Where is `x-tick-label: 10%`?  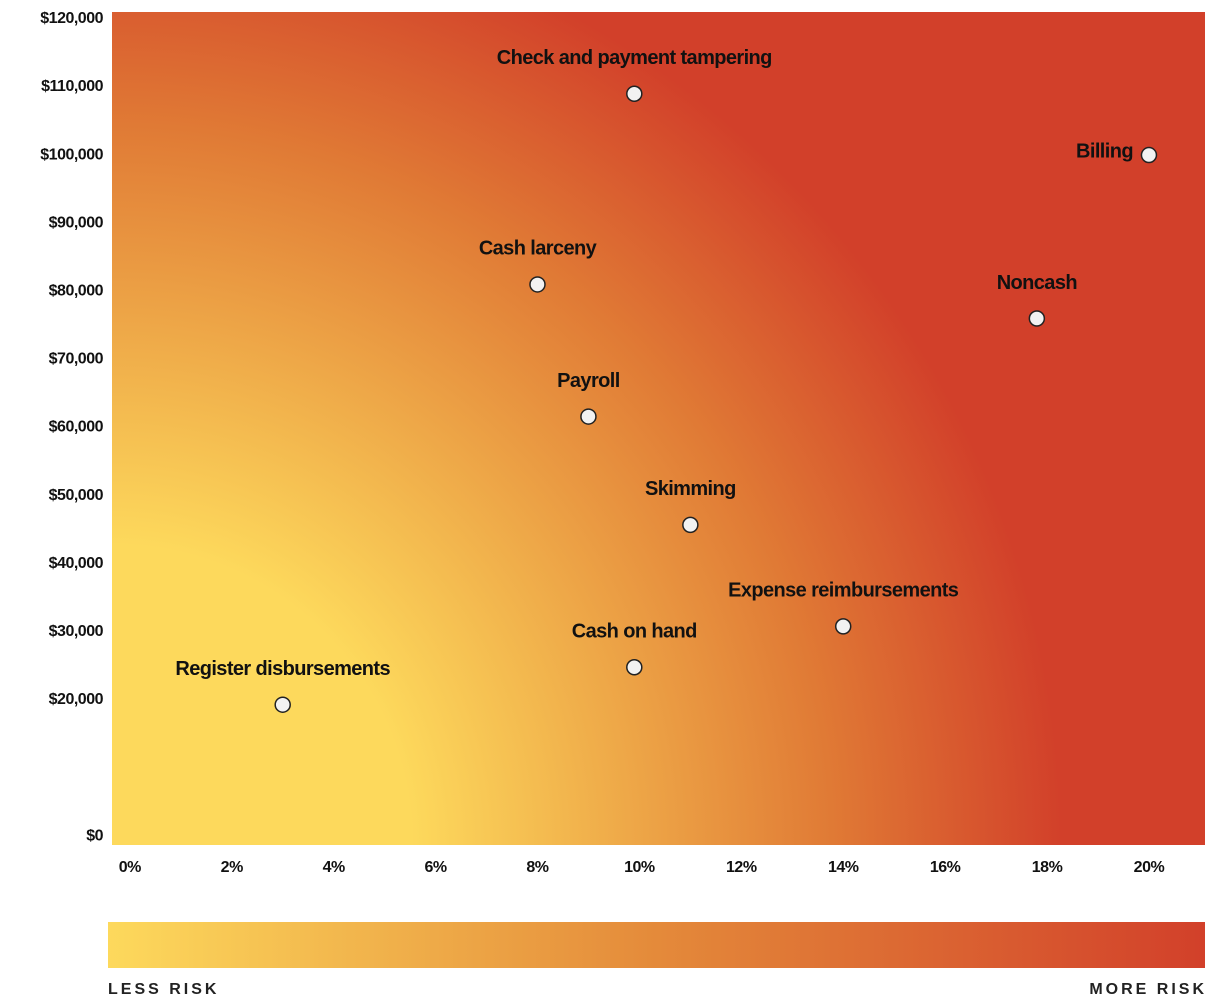
x-tick-label: 10% is located at coordinates (639, 867).